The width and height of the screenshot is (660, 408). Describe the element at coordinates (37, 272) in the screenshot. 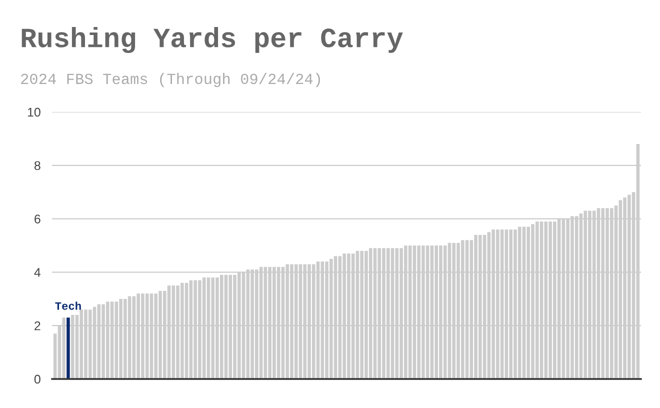

I see `y-tick-label: 4` at that location.